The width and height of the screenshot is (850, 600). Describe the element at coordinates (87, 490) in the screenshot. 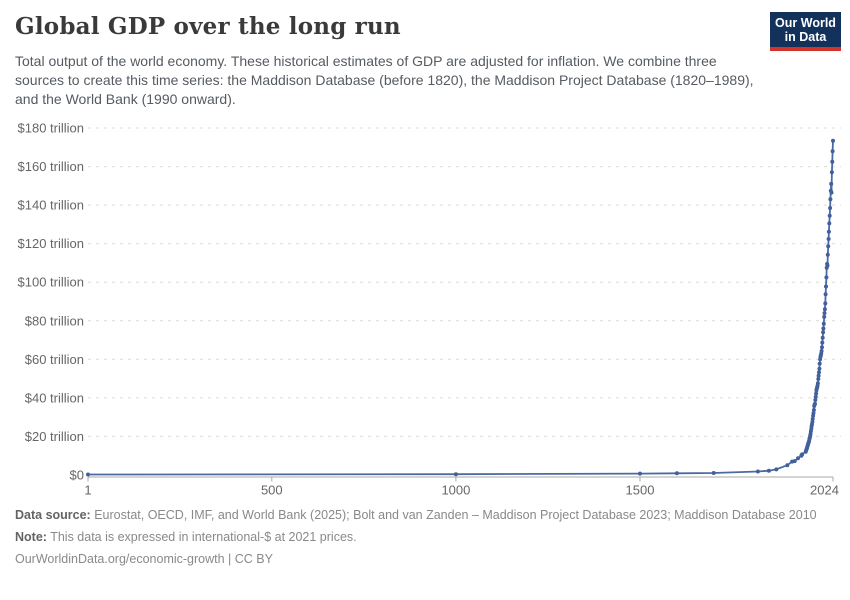

I see `x-tick-label: 1` at that location.